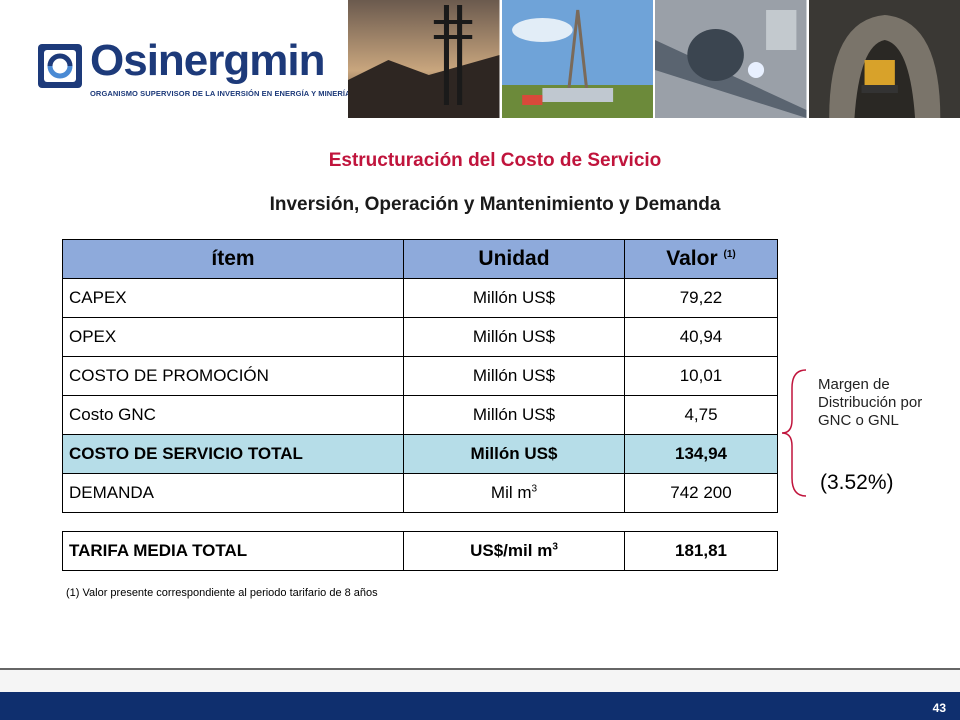 The width and height of the screenshot is (960, 720). What do you see at coordinates (233, 551) in the screenshot?
I see `cell-item: TARIFA MEDIA TOTAL` at bounding box center [233, 551].